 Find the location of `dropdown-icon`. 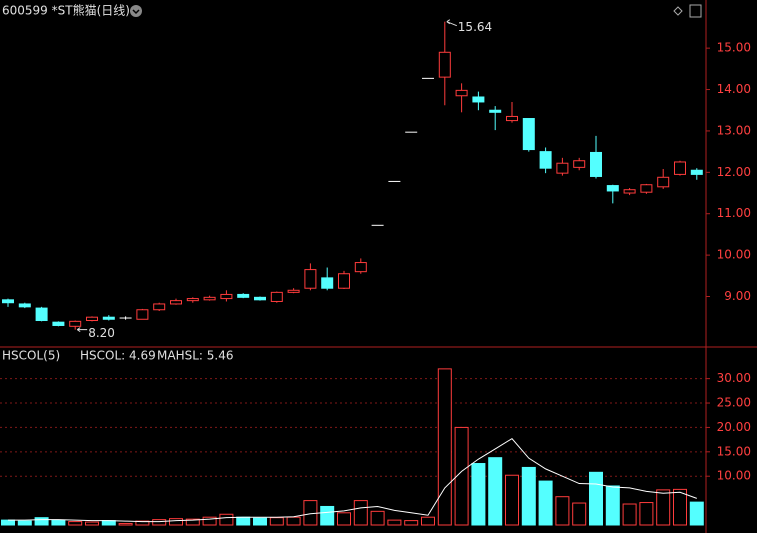

dropdown-icon is located at coordinates (136, 11).